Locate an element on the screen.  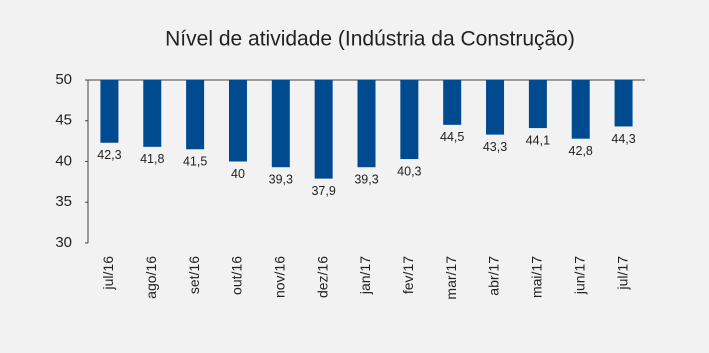
x-tick-label: jul/16 is located at coordinates (108, 273).